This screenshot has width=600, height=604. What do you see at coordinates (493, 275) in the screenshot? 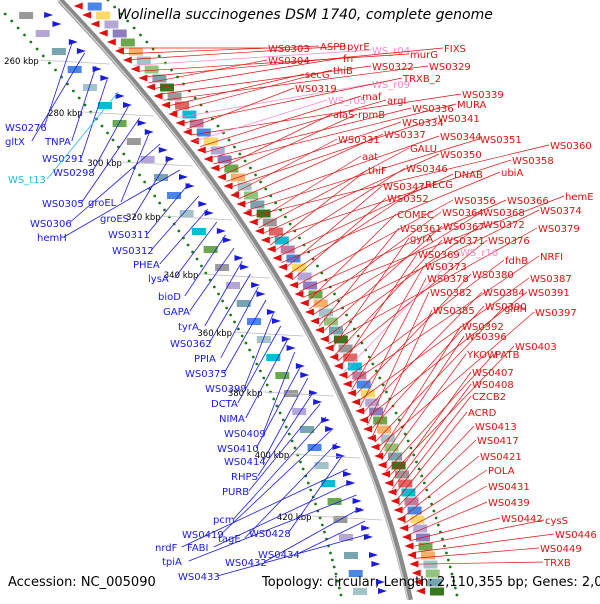
I see `reverse-gene-label: WS0380` at bounding box center [493, 275].